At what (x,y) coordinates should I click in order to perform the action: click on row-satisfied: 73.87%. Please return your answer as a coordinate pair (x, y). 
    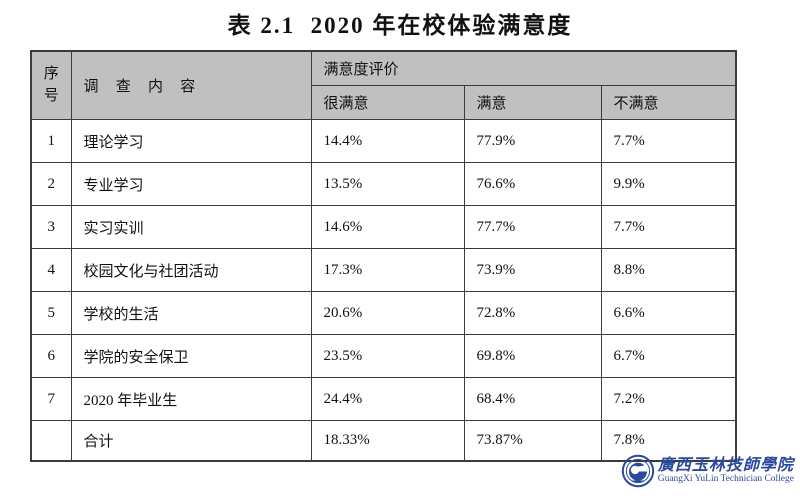
    Looking at the image, I should click on (532, 441).